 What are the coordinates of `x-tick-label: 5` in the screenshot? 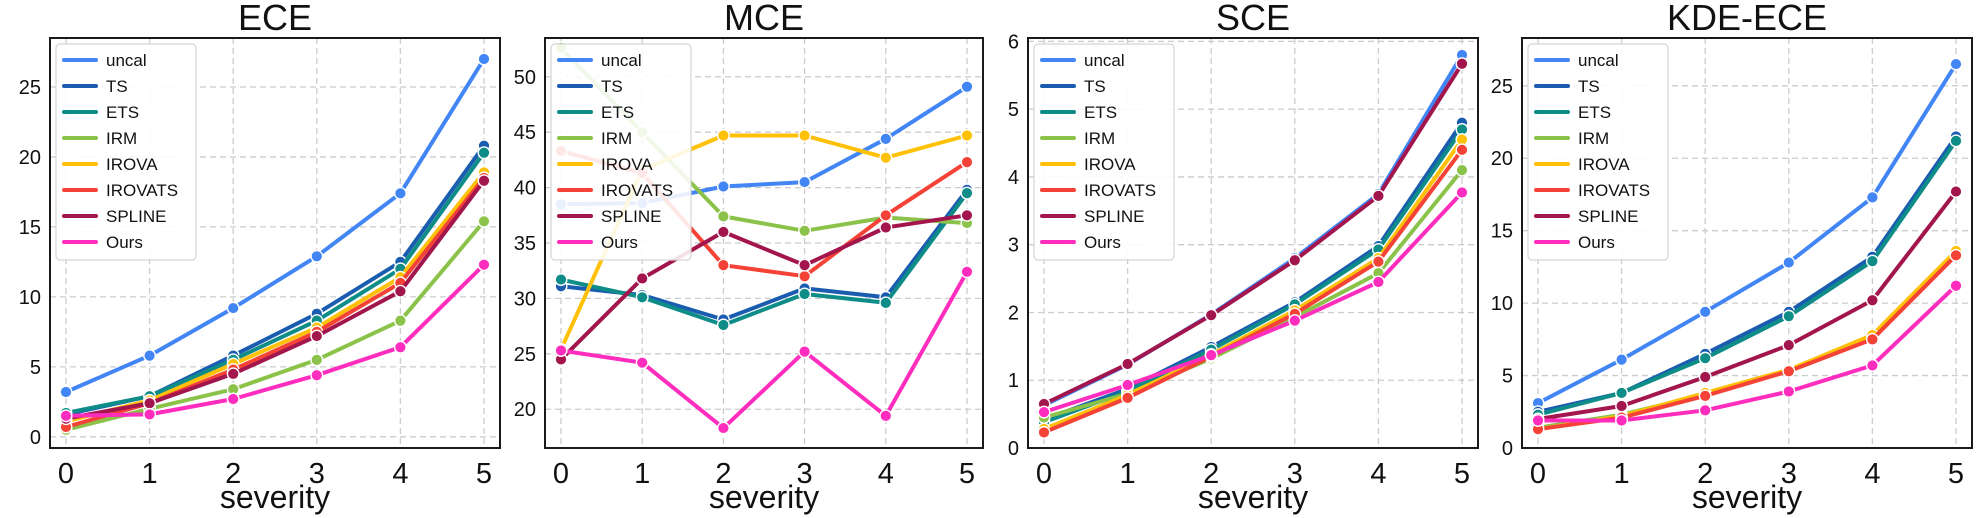 It's located at (1956, 474).